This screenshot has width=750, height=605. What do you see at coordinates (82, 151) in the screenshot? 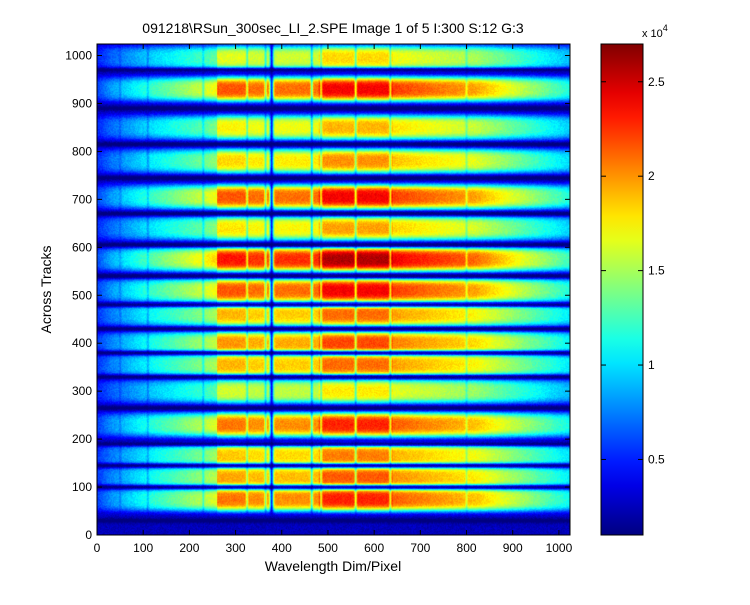
I see `y-tick-label: 800` at bounding box center [82, 151].